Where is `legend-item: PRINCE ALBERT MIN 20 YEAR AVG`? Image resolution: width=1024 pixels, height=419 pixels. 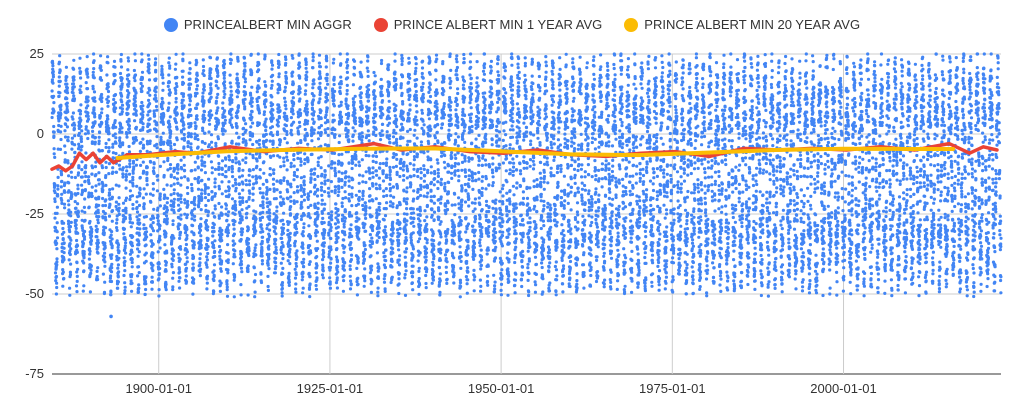 legend-item: PRINCE ALBERT MIN 20 YEAR AVG is located at coordinates (742, 24).